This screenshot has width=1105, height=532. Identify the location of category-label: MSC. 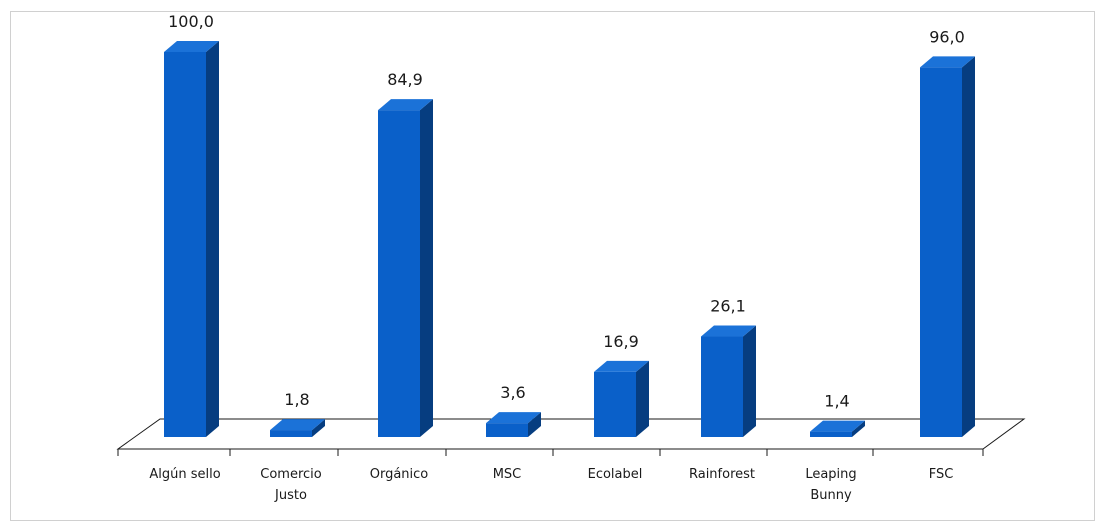
(507, 474).